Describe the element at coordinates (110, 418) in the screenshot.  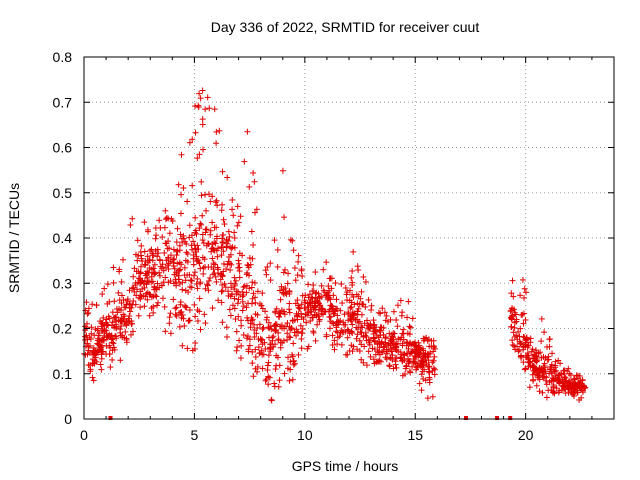
I see `zero-marker` at that location.